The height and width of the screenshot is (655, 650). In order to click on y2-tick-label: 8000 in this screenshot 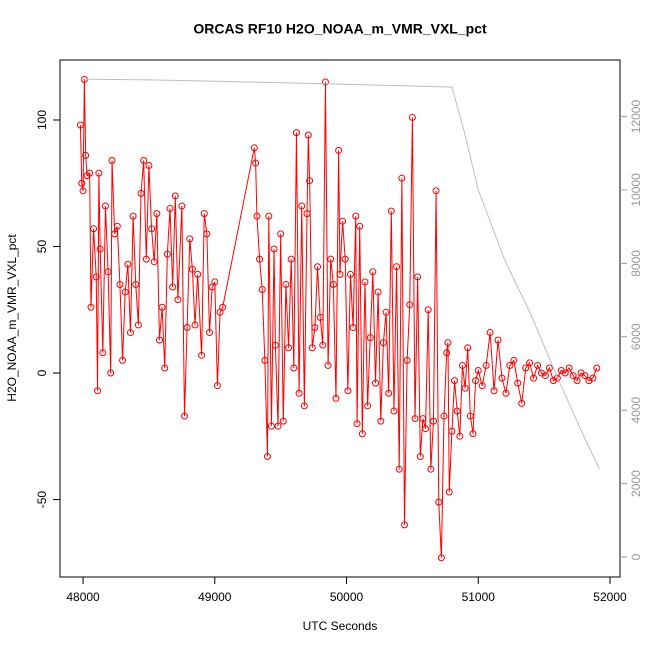, I will do `click(636, 263)`.